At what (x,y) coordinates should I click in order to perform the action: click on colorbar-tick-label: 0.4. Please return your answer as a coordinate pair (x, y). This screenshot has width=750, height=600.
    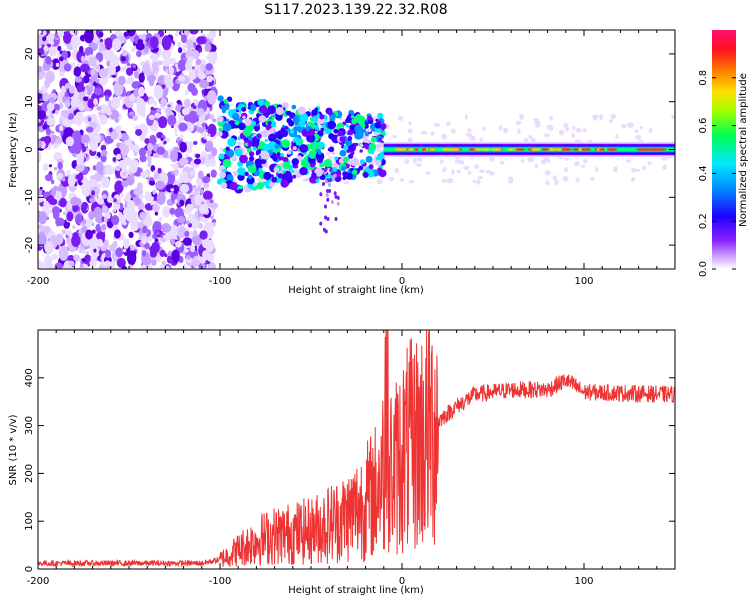
    Looking at the image, I should click on (703, 173).